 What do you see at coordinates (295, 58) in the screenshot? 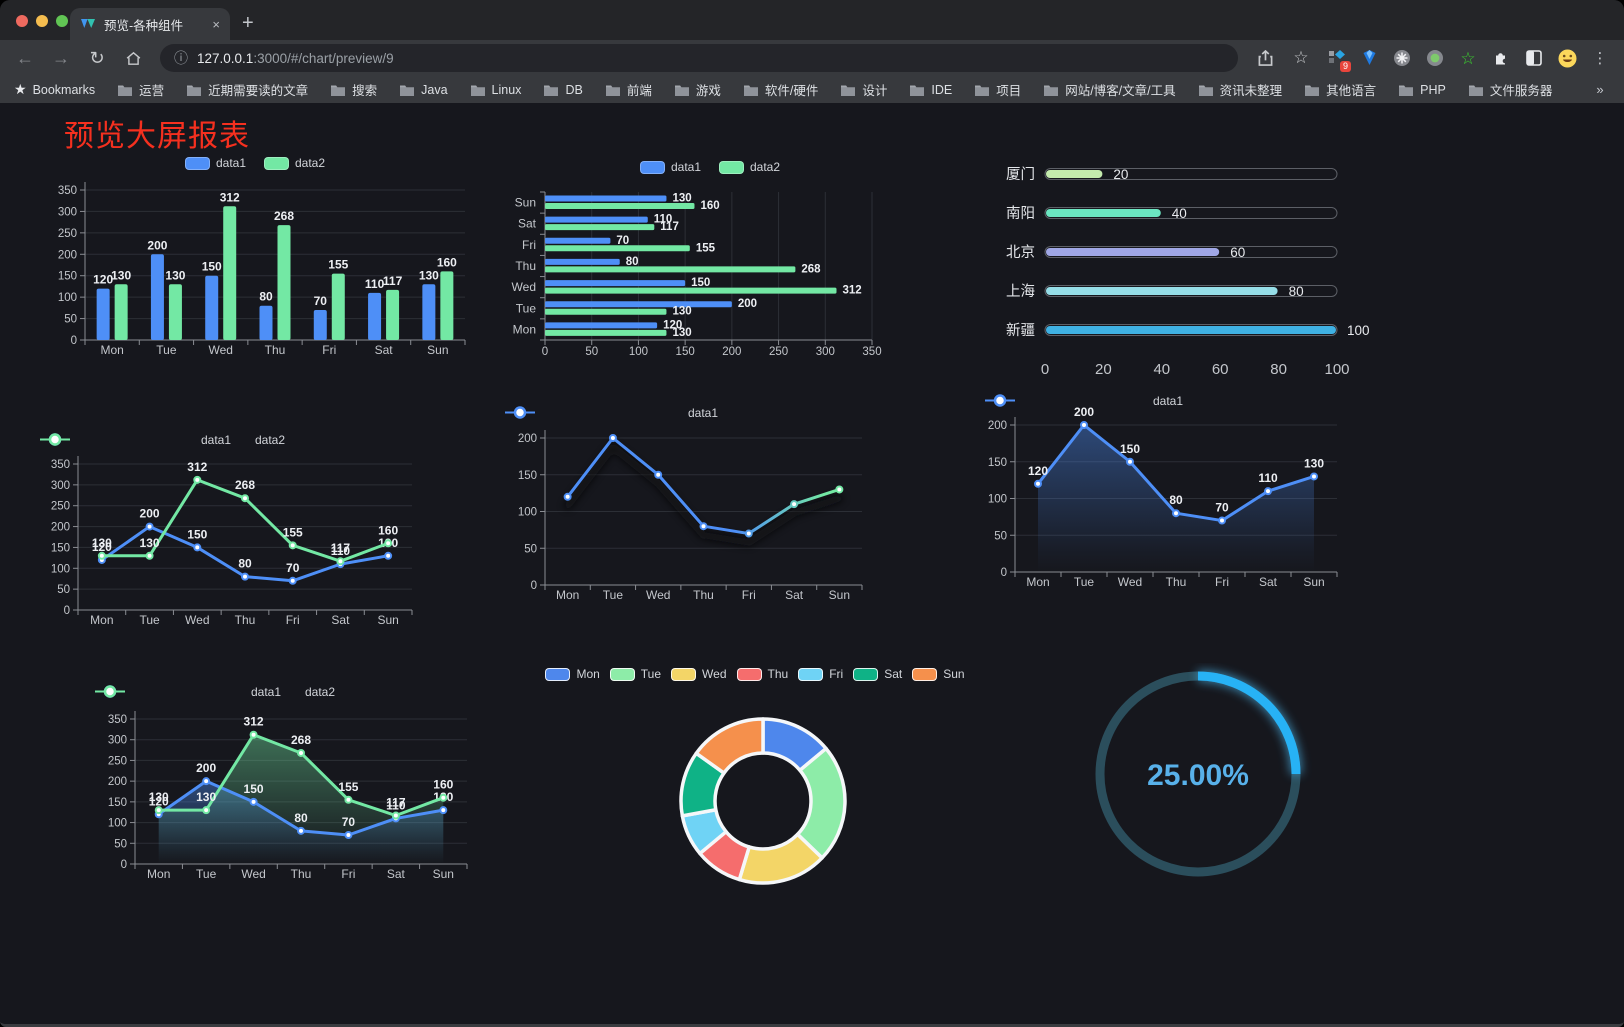
I see `url-text: 127.0.0.1:3000/#/chart/preview/9` at bounding box center [295, 58].